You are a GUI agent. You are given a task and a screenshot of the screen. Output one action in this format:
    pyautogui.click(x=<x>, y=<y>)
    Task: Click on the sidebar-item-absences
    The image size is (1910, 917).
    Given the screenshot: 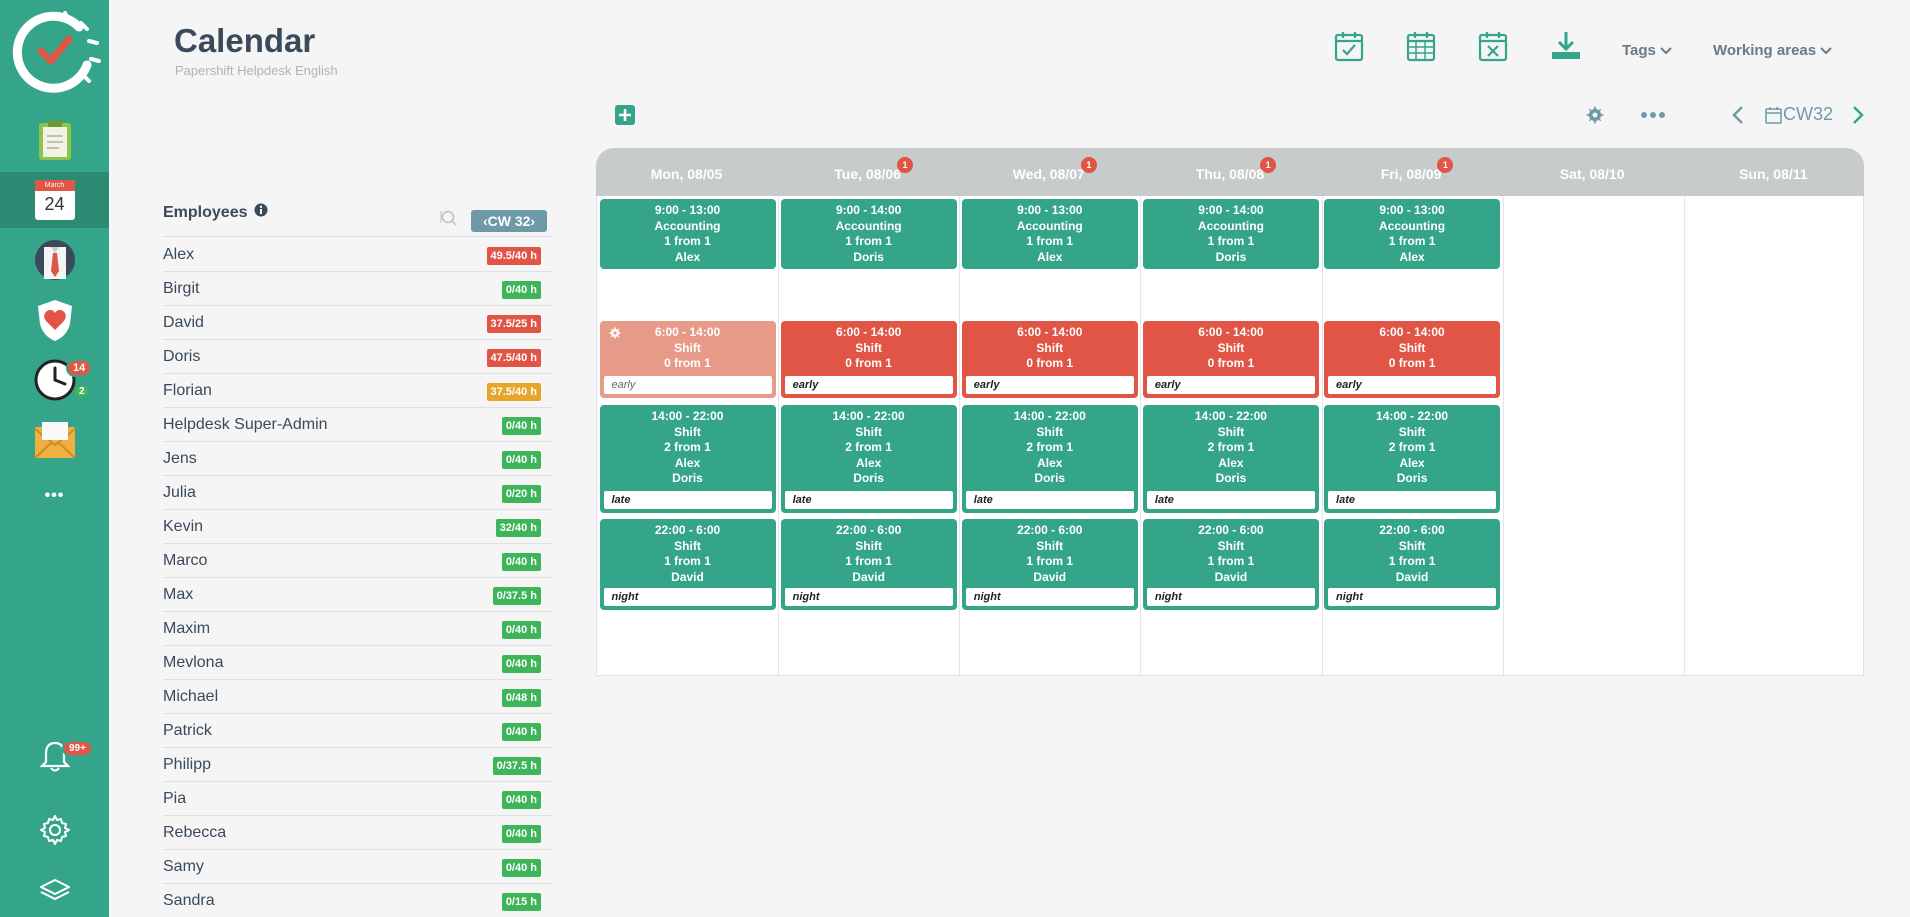 What is the action you would take?
    pyautogui.click(x=54, y=320)
    